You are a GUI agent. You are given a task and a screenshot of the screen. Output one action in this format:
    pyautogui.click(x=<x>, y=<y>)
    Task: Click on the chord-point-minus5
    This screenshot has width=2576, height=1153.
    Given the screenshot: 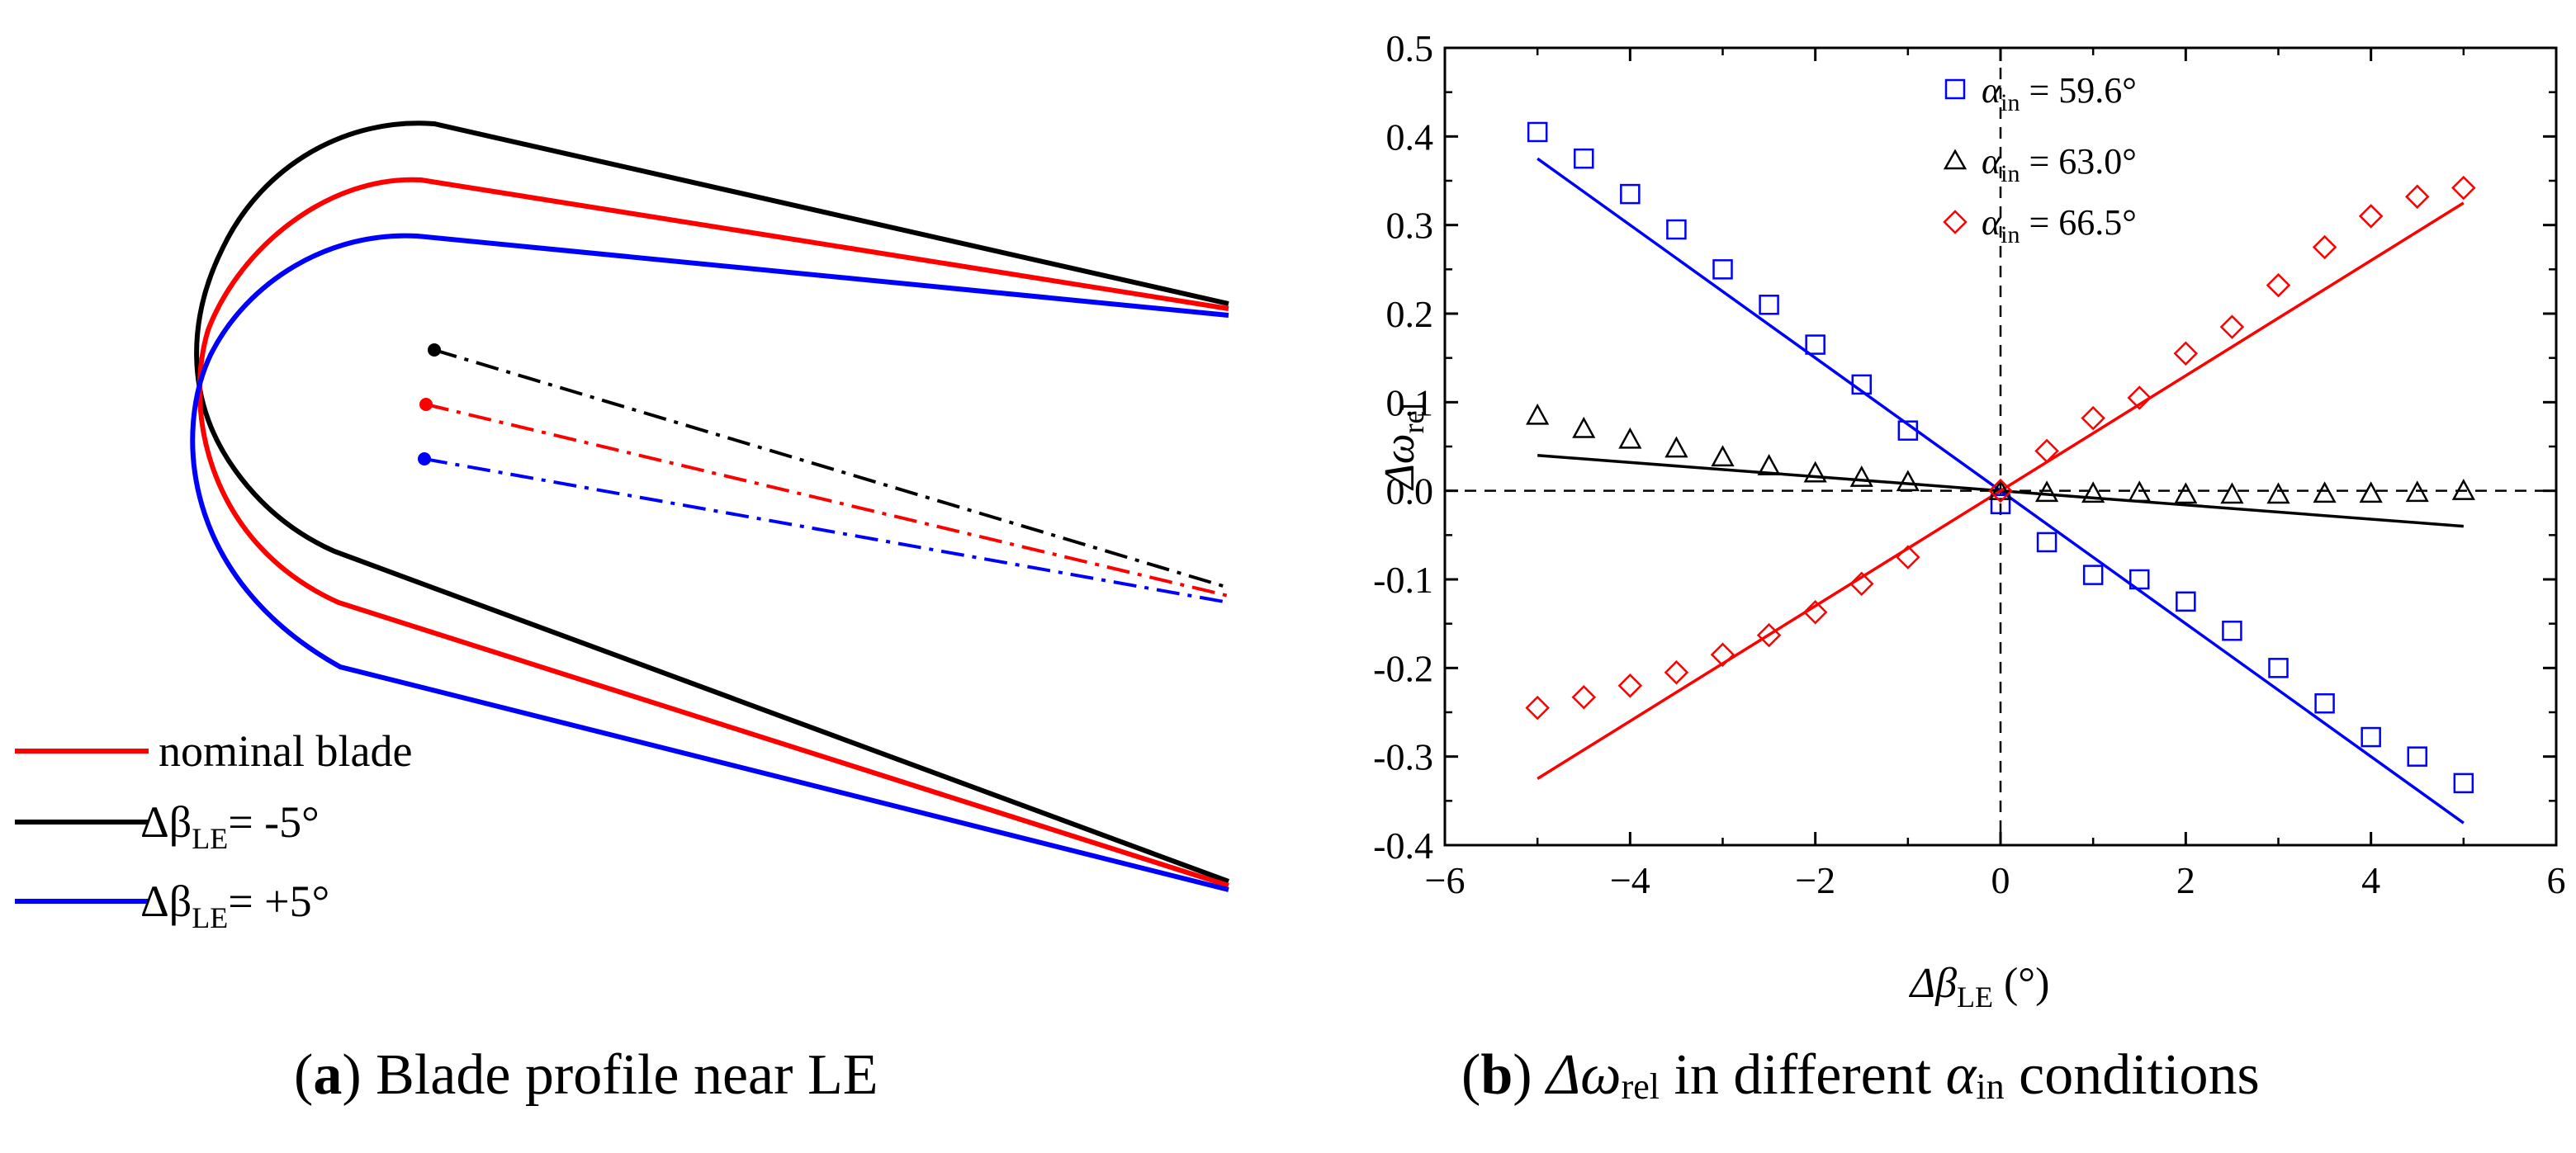 What is the action you would take?
    pyautogui.click(x=434, y=350)
    